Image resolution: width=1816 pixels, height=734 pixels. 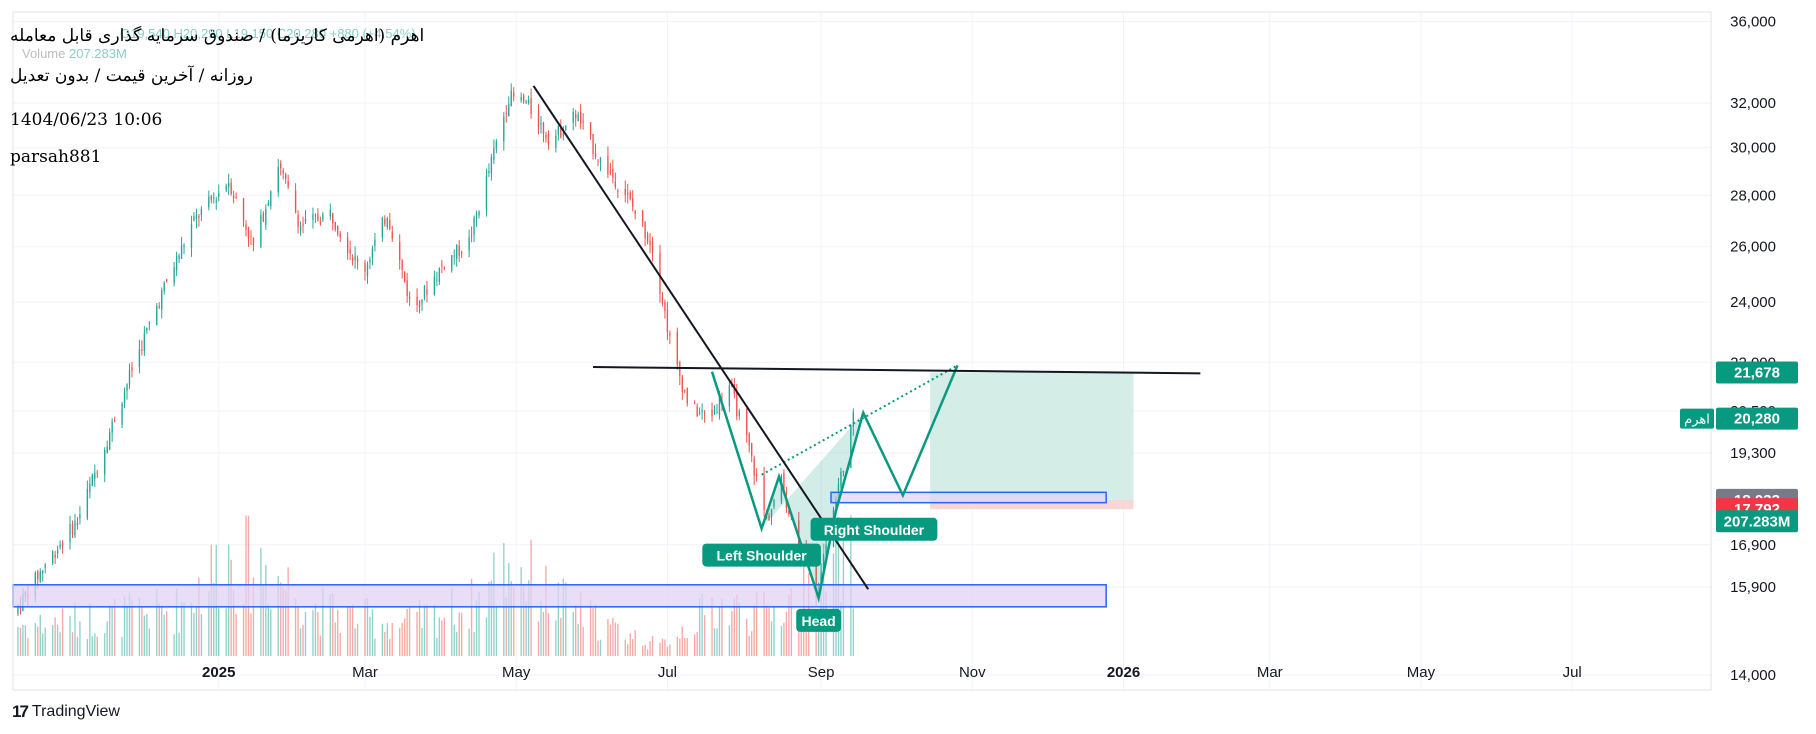 I want to click on volume-readout: Volume 207.283M, so click(x=74, y=53).